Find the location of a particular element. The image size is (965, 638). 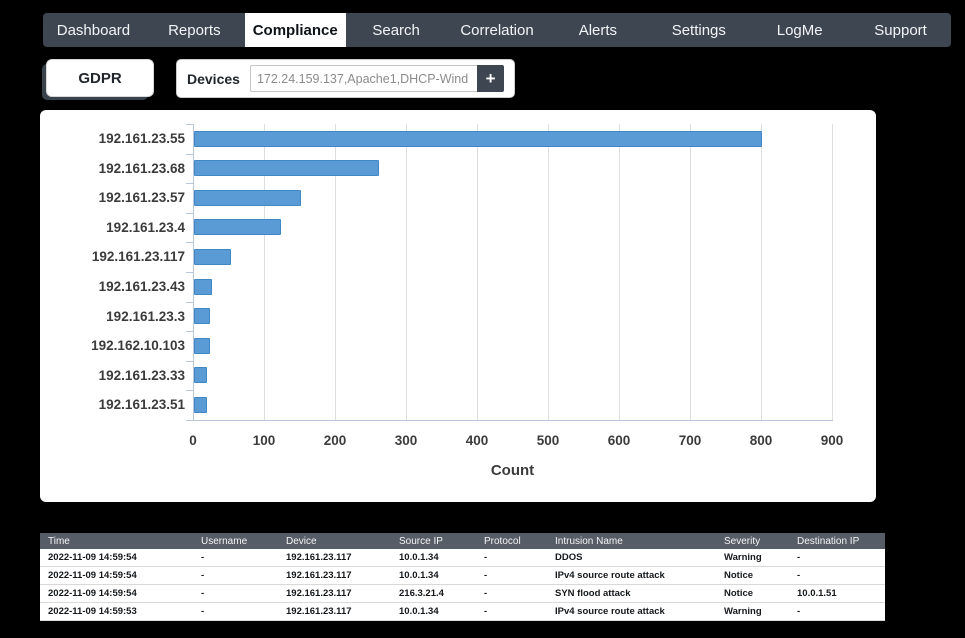

devices-panel: Devices + is located at coordinates (345, 78).